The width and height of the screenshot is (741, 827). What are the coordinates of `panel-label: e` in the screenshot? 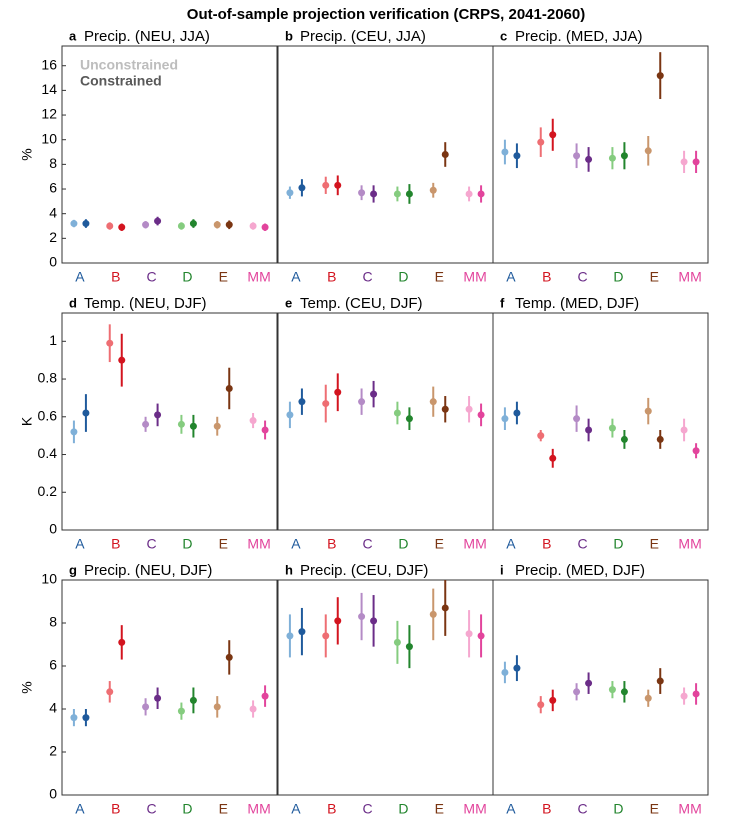 It's located at (288, 302).